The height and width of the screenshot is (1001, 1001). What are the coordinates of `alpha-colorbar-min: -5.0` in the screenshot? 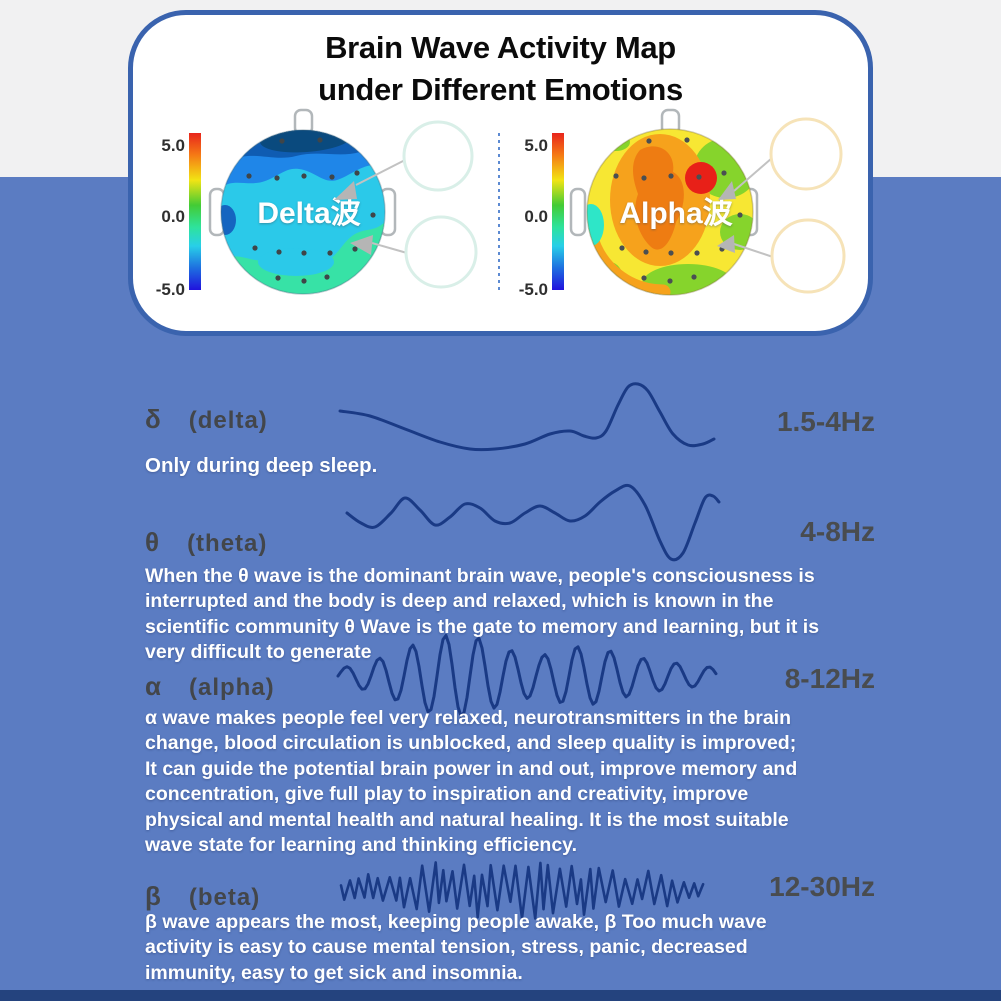 It's located at (533, 289).